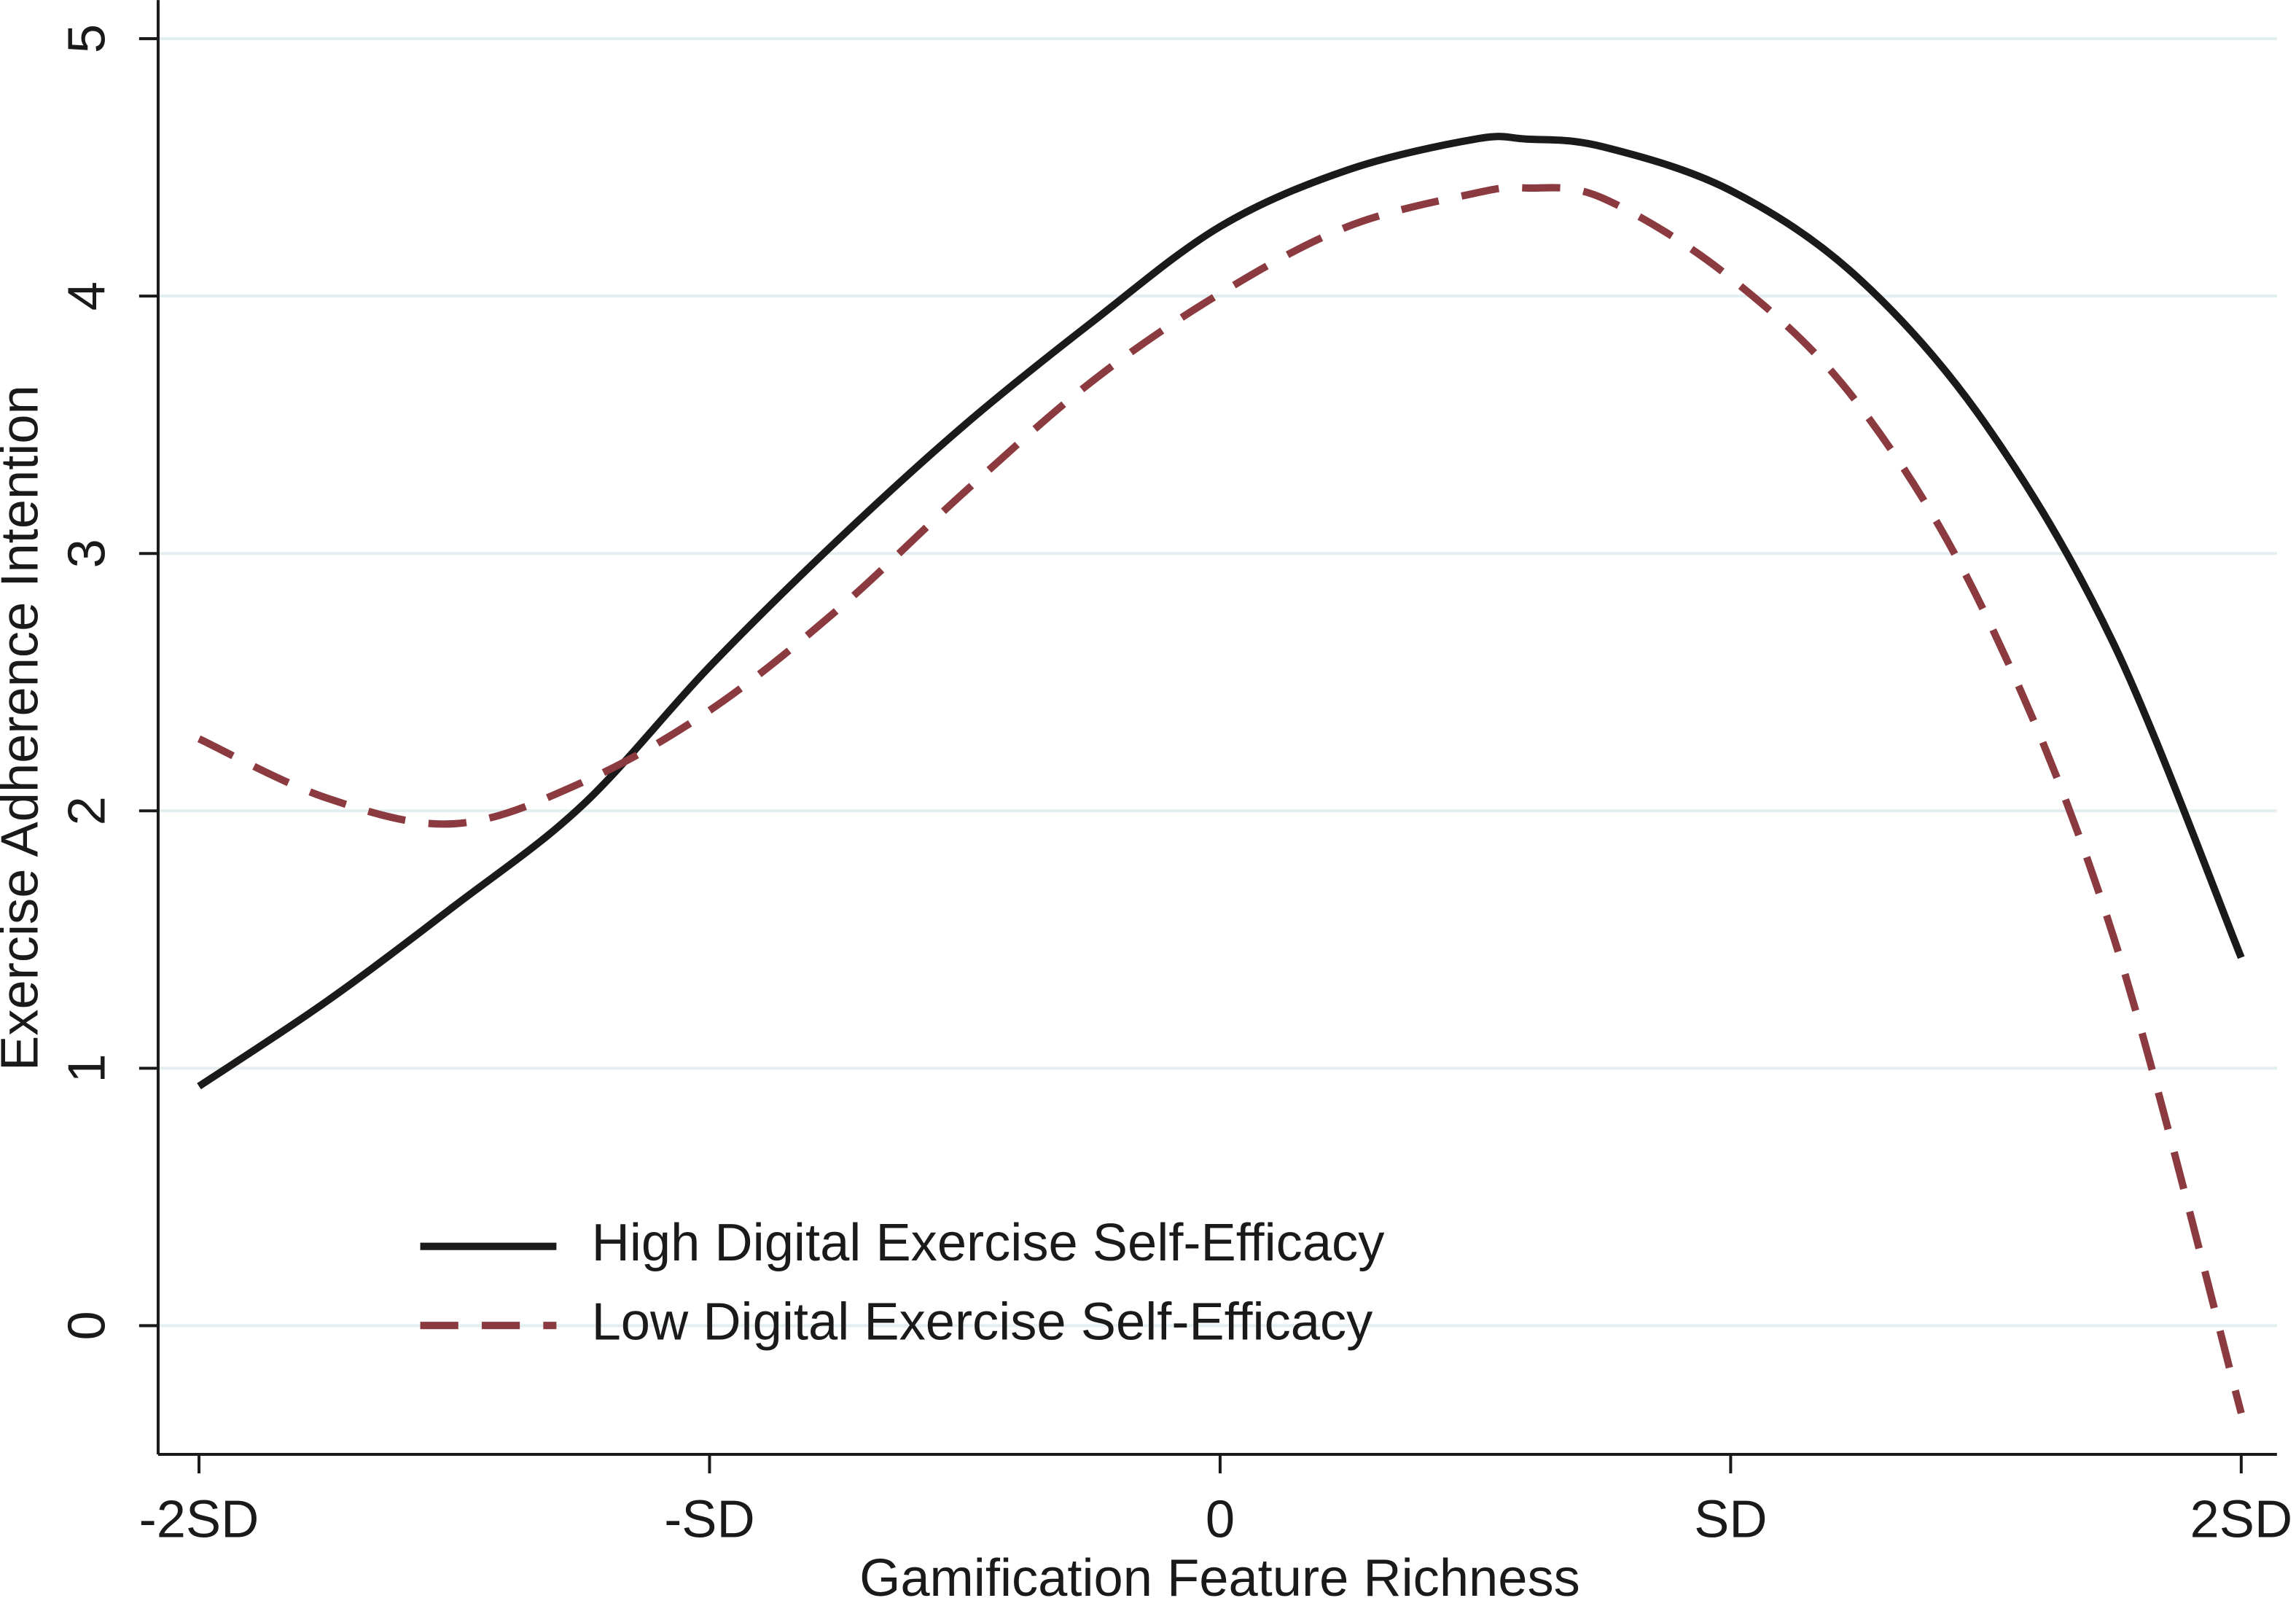 The width and height of the screenshot is (2296, 1606). What do you see at coordinates (1730, 1520) in the screenshot?
I see `x-tick-label: SD` at bounding box center [1730, 1520].